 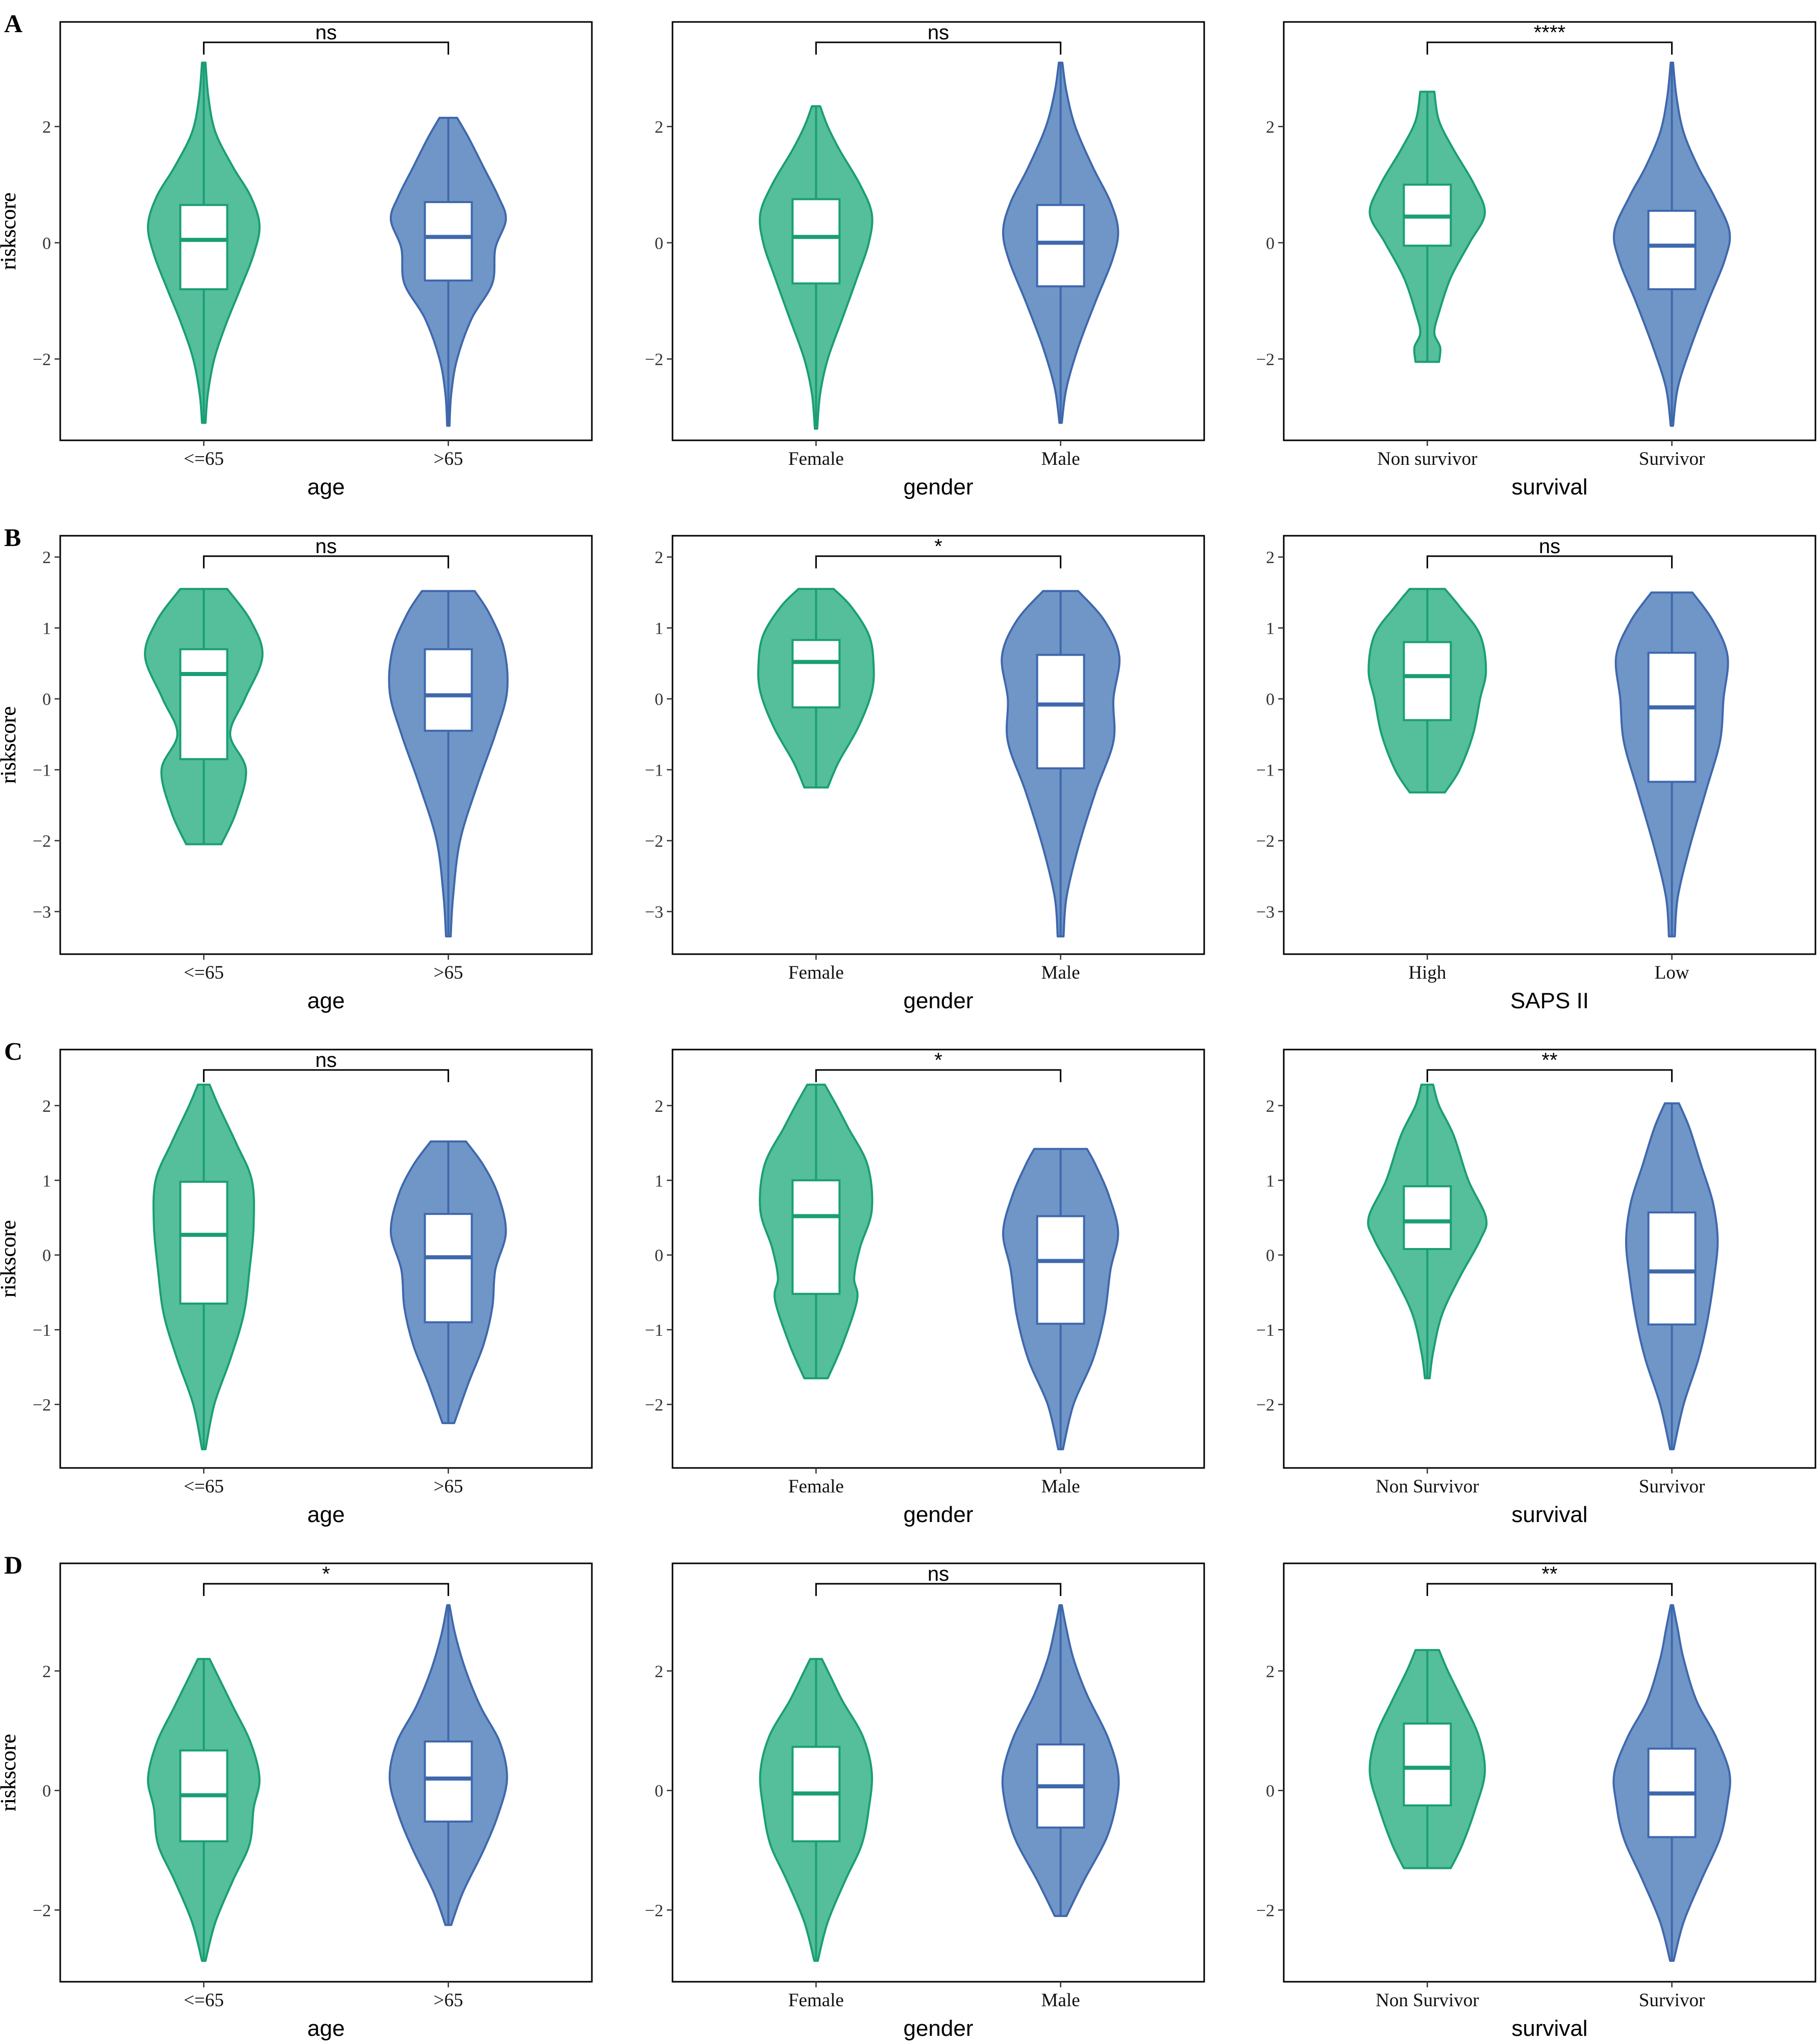 What do you see at coordinates (938, 1514) in the screenshot?
I see `x-axis-title: gender` at bounding box center [938, 1514].